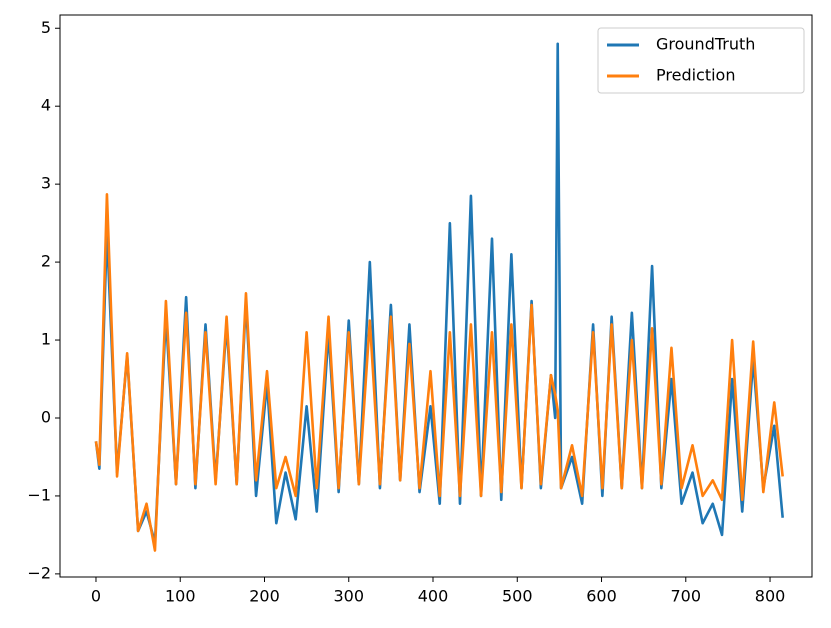 The width and height of the screenshot is (831, 628). Describe the element at coordinates (96, 596) in the screenshot. I see `x-tick-label: 0` at that location.